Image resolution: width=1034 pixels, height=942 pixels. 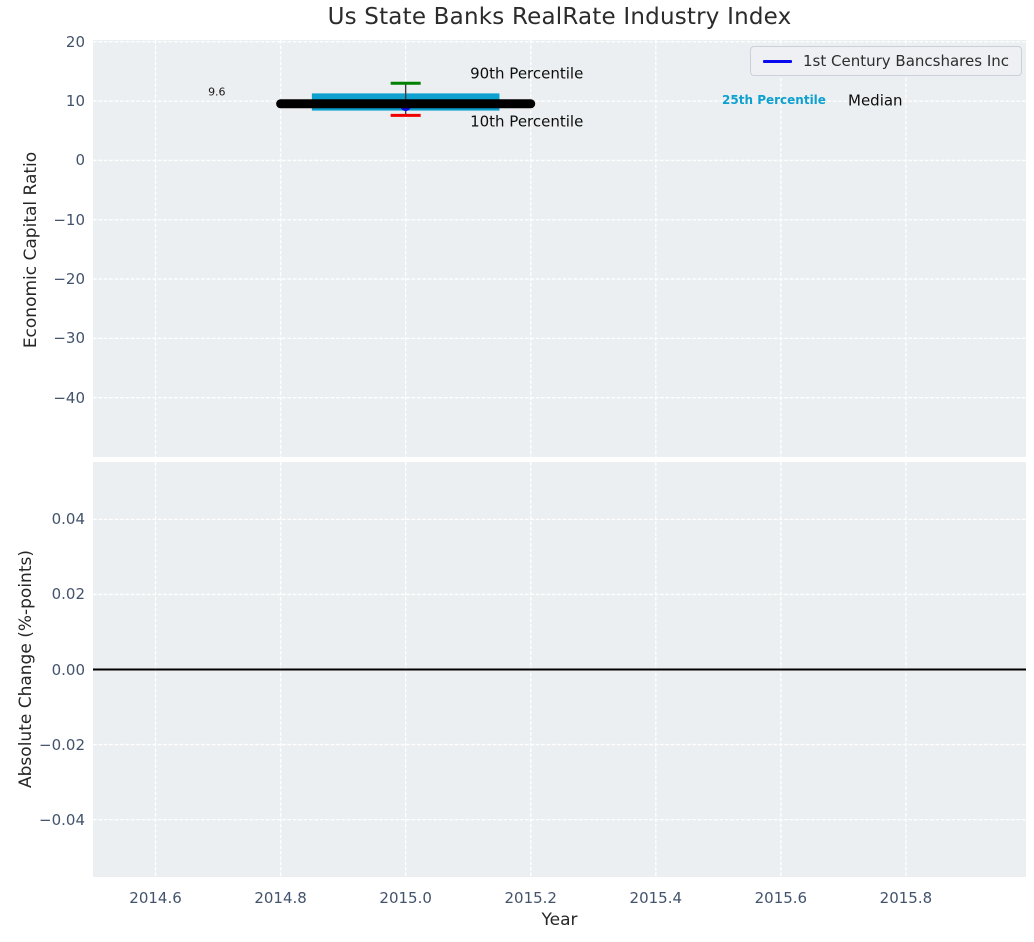 What do you see at coordinates (280, 898) in the screenshot?
I see `x-tick-label: 2014.8` at bounding box center [280, 898].